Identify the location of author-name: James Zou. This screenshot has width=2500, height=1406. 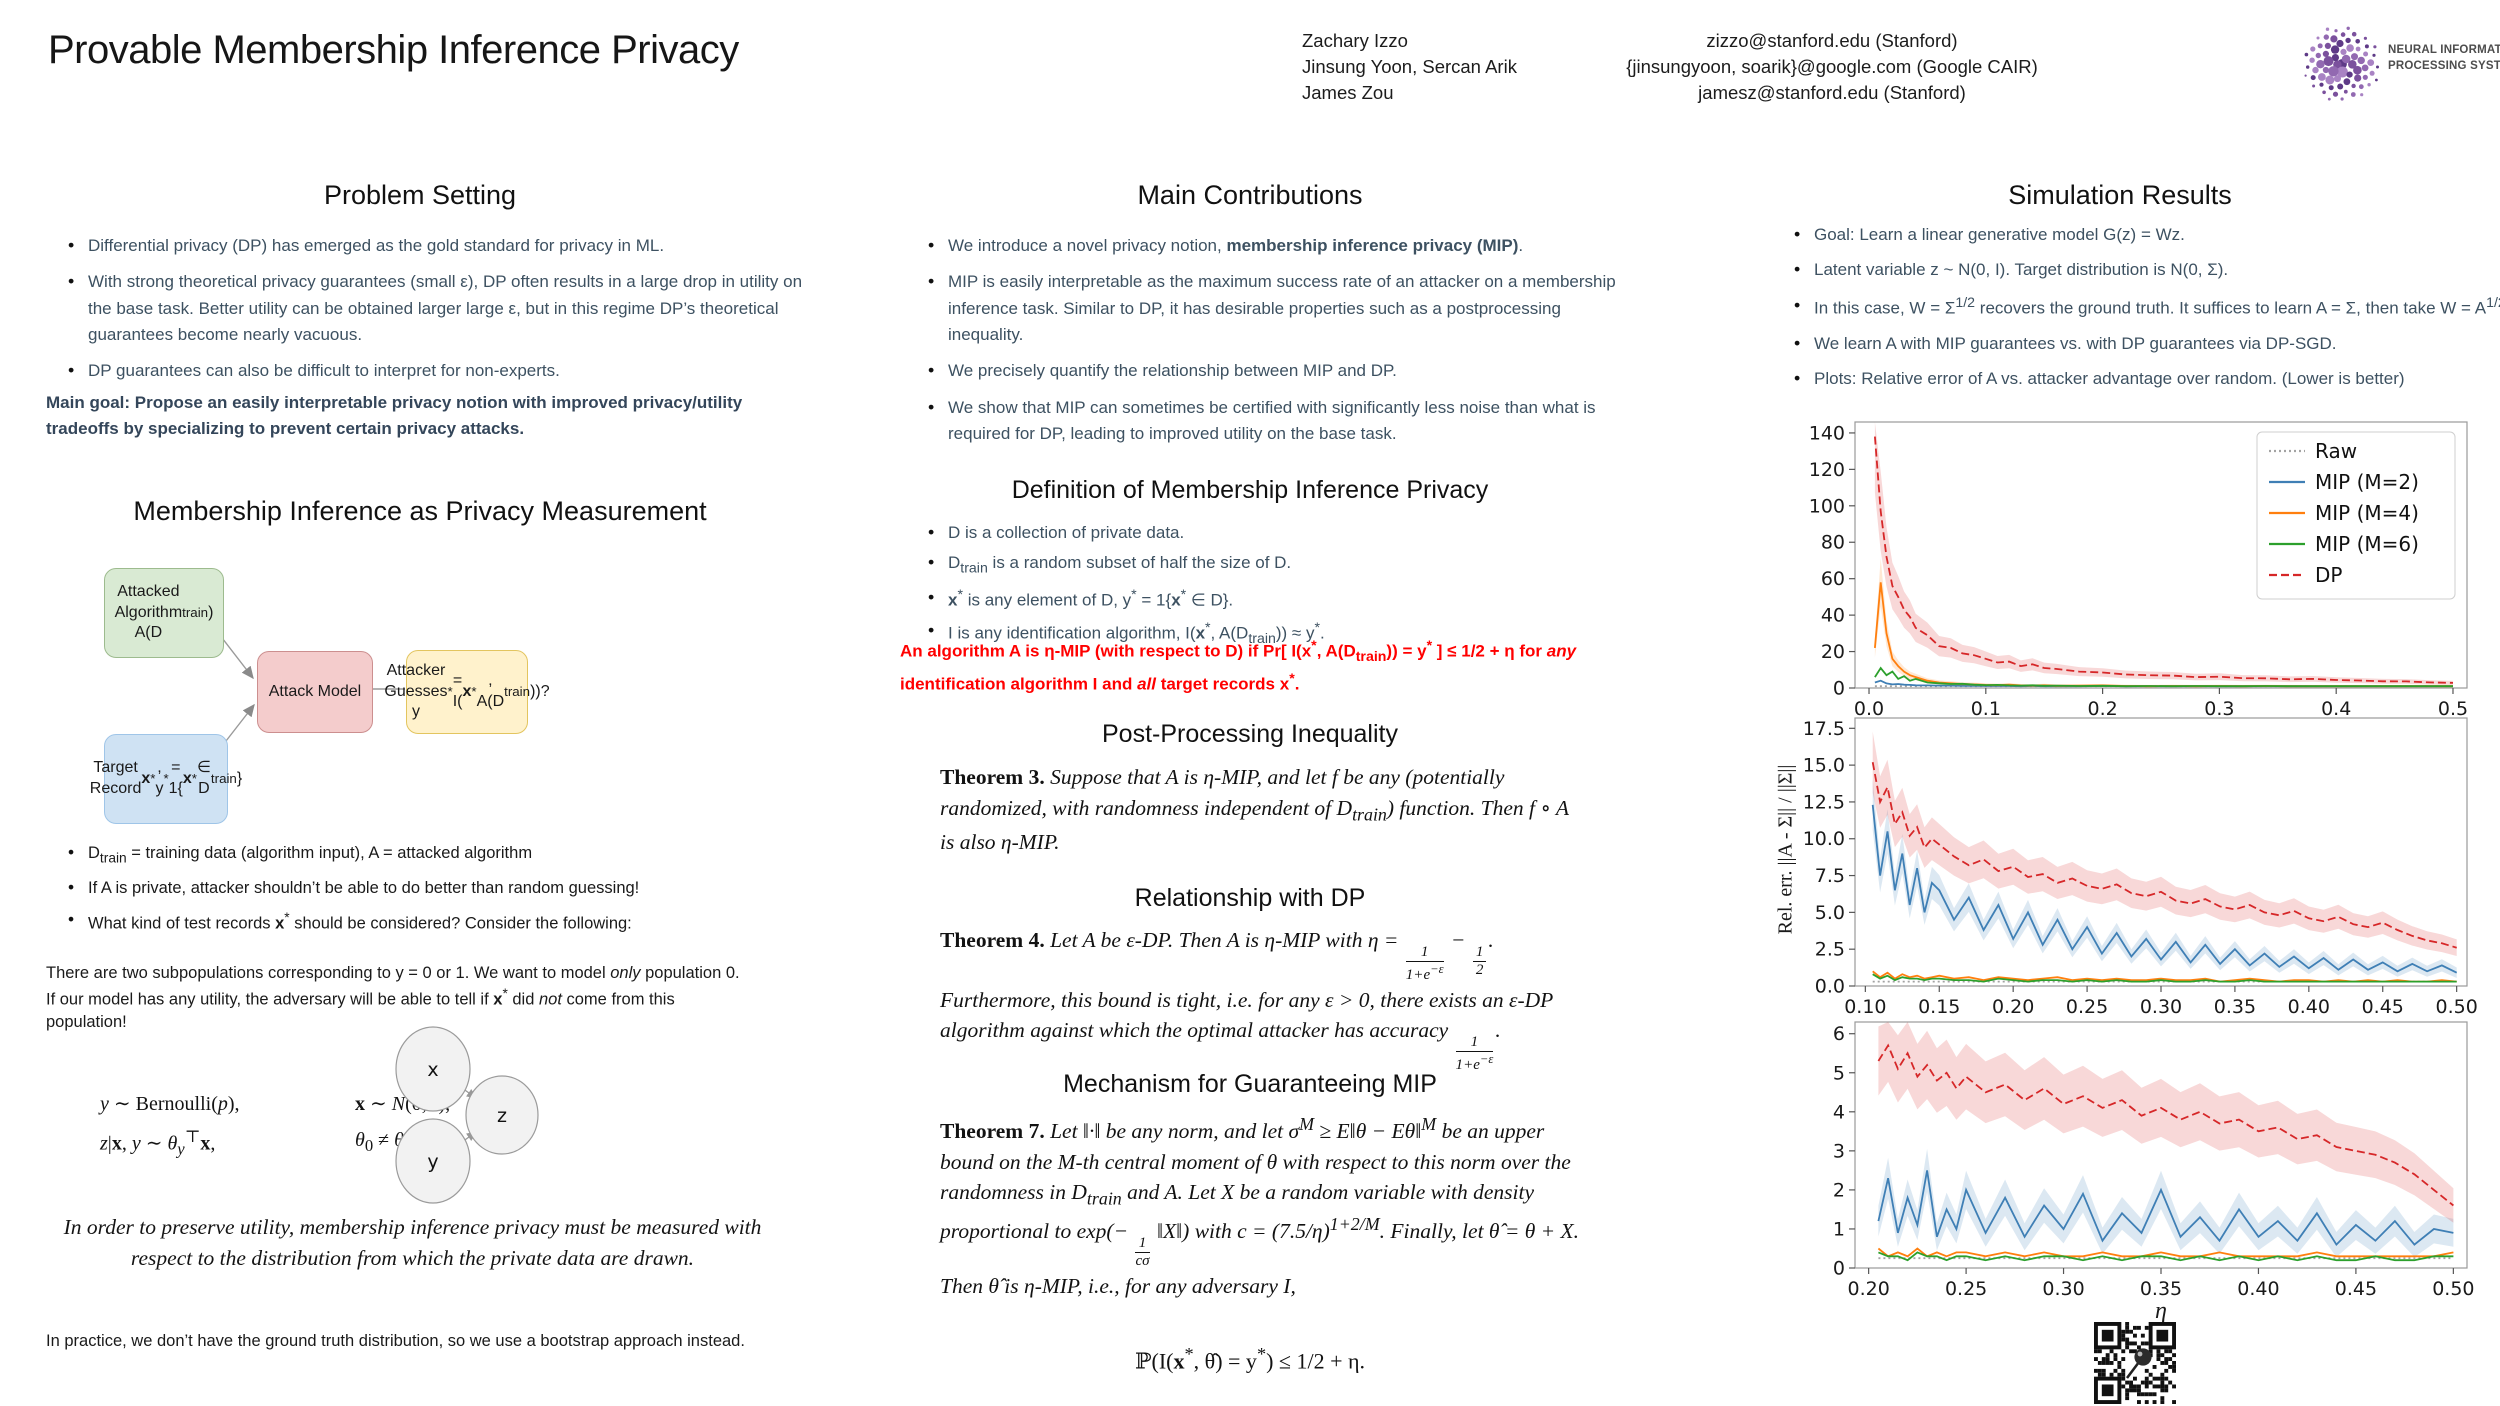
(1348, 92).